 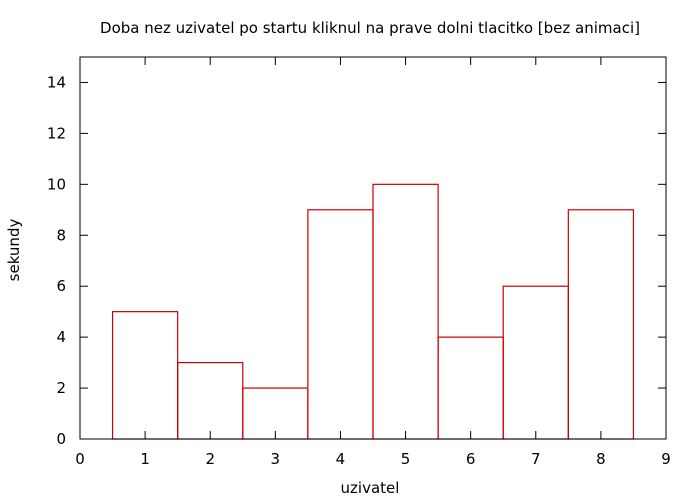 I want to click on y-tick-label-4: 4, so click(x=61, y=337).